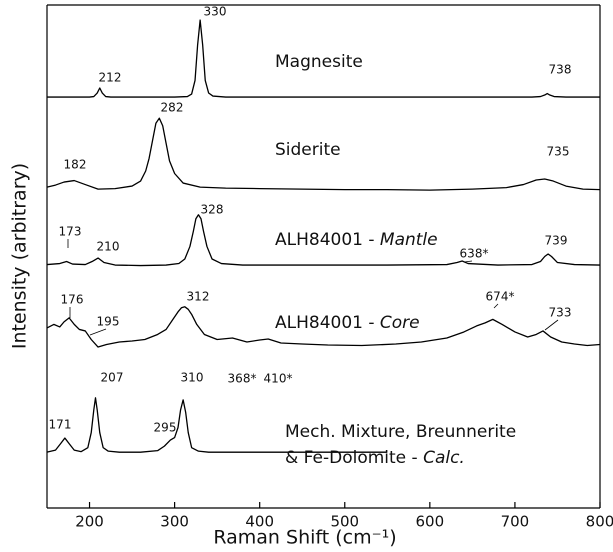  What do you see at coordinates (500, 297) in the screenshot?
I see `peak-label: 674*` at bounding box center [500, 297].